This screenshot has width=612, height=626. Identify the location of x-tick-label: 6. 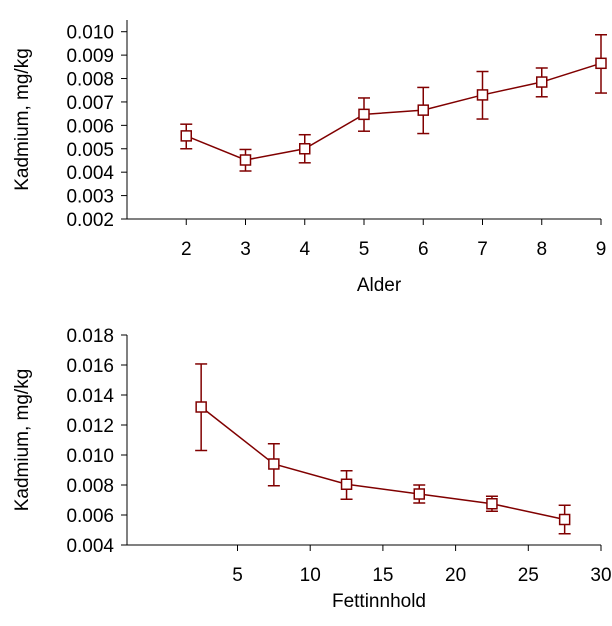
(423, 249).